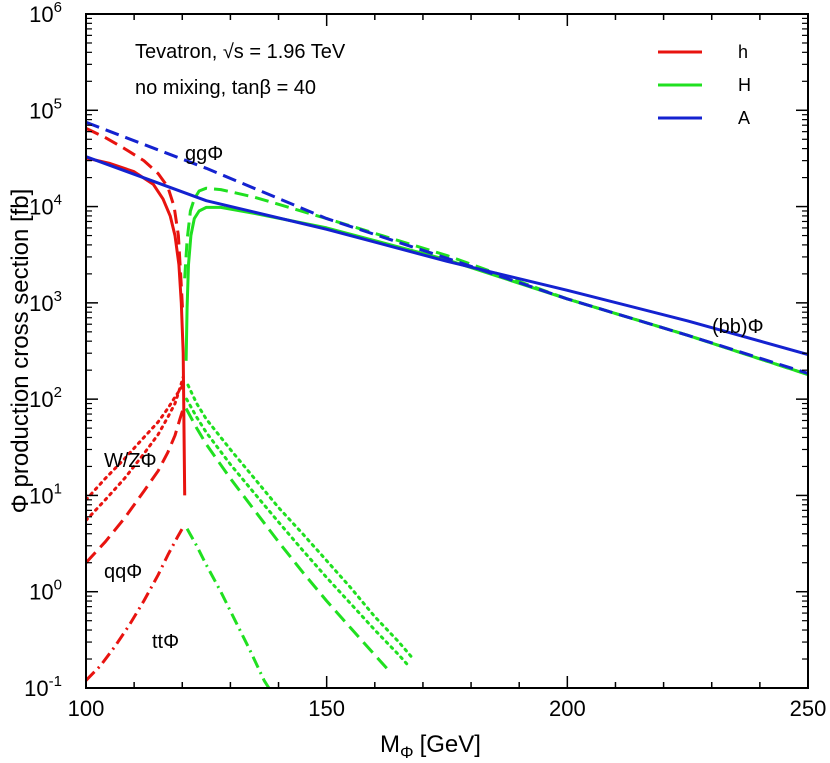  I want to click on annotation-qqphi: qqΦ, so click(123, 572).